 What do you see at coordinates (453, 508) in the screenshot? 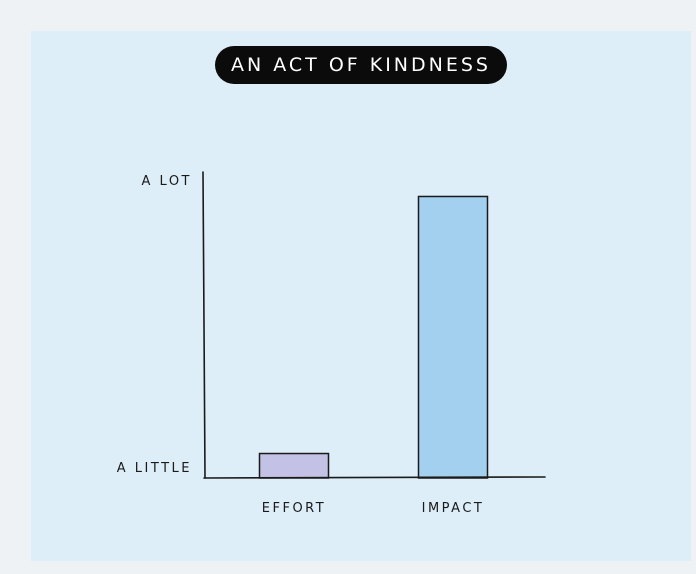
I see `x-tick-label-impact: IMPACT` at bounding box center [453, 508].